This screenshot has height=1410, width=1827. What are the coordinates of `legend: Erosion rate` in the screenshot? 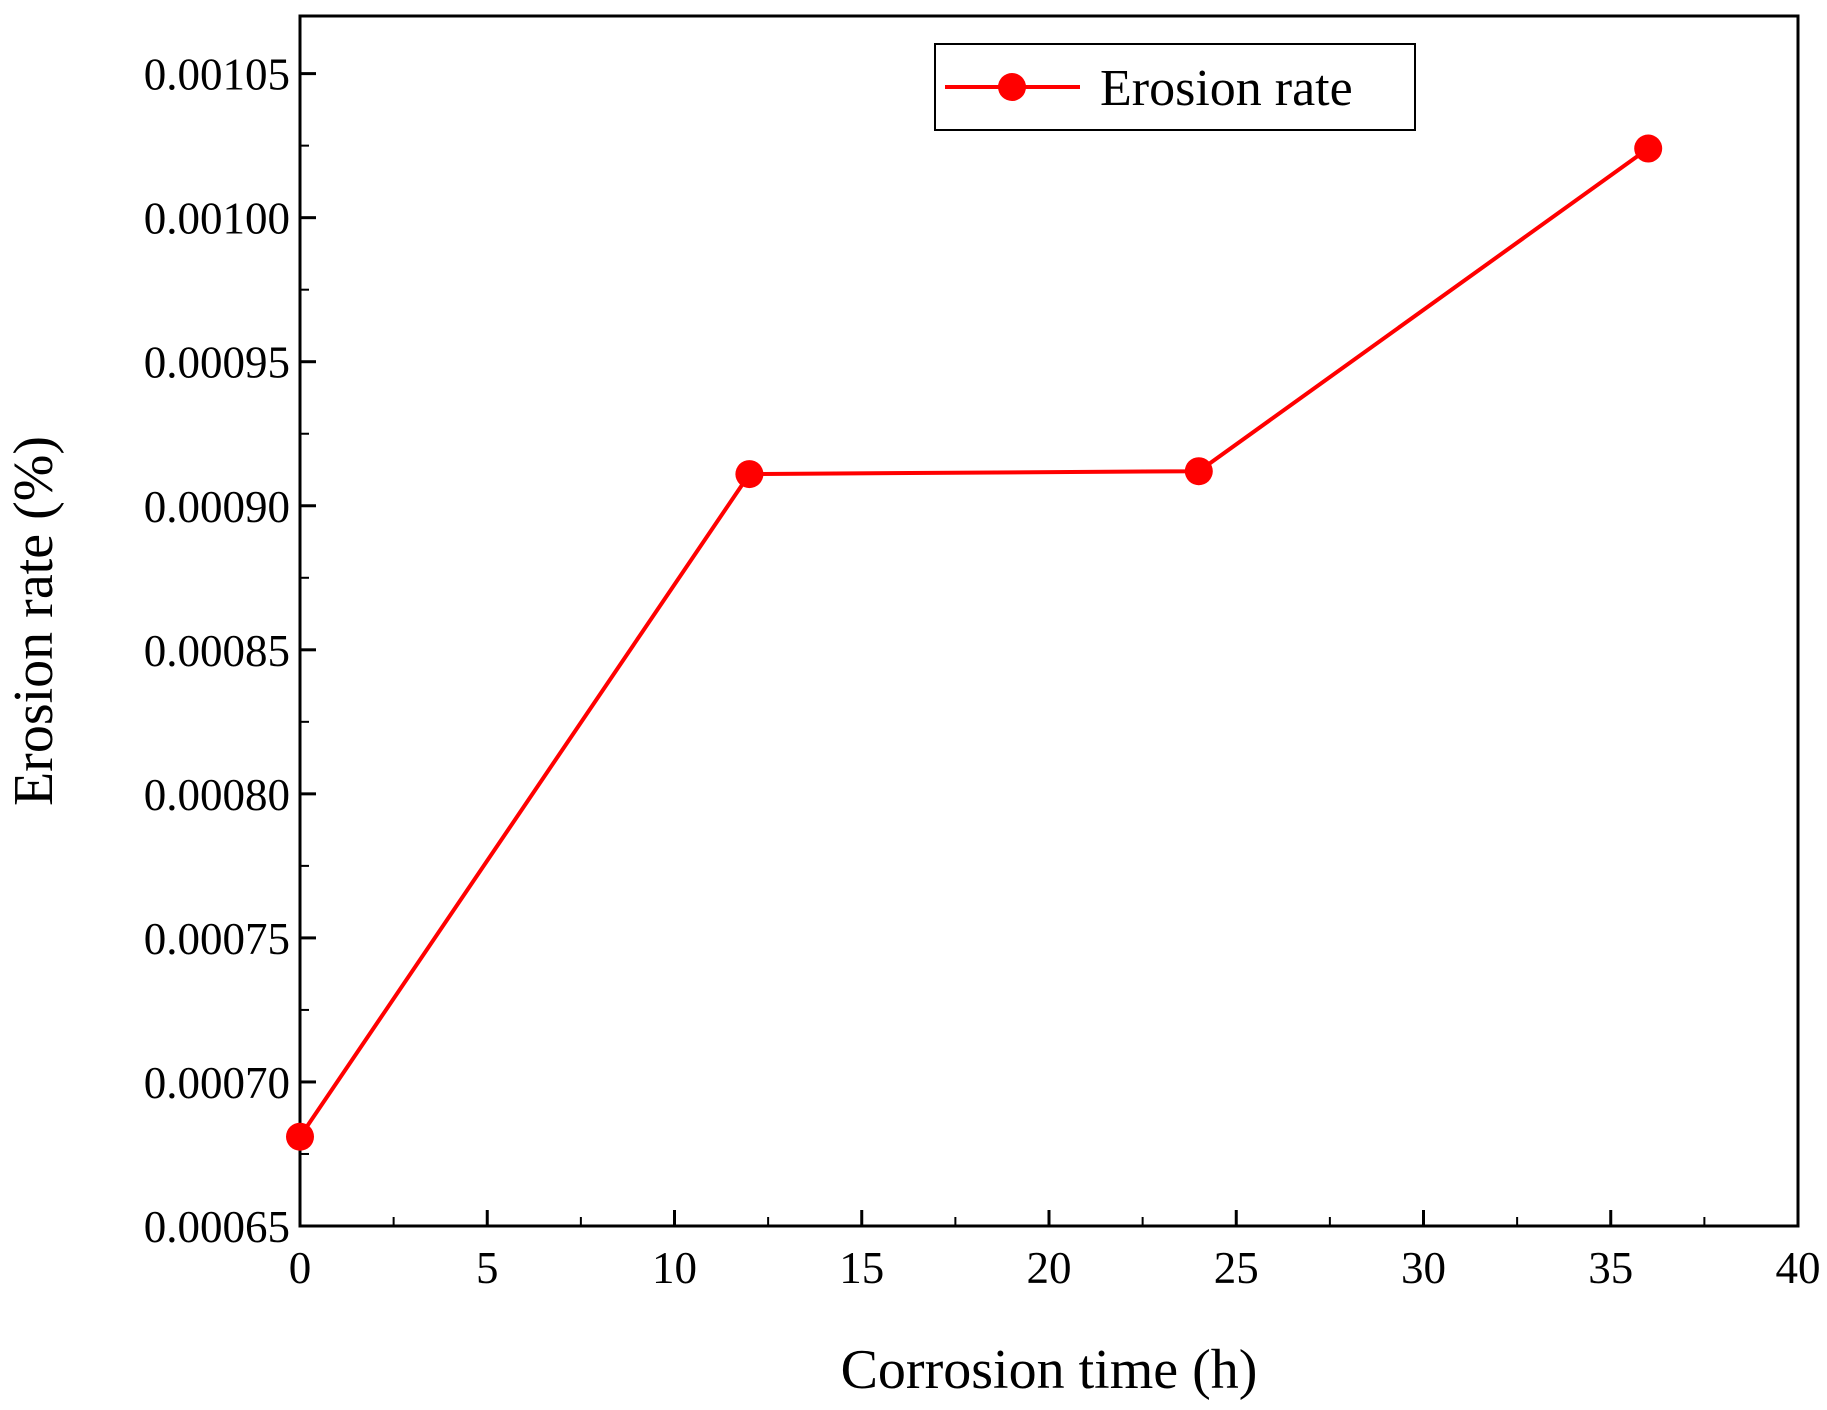 It's located at (1175, 87).